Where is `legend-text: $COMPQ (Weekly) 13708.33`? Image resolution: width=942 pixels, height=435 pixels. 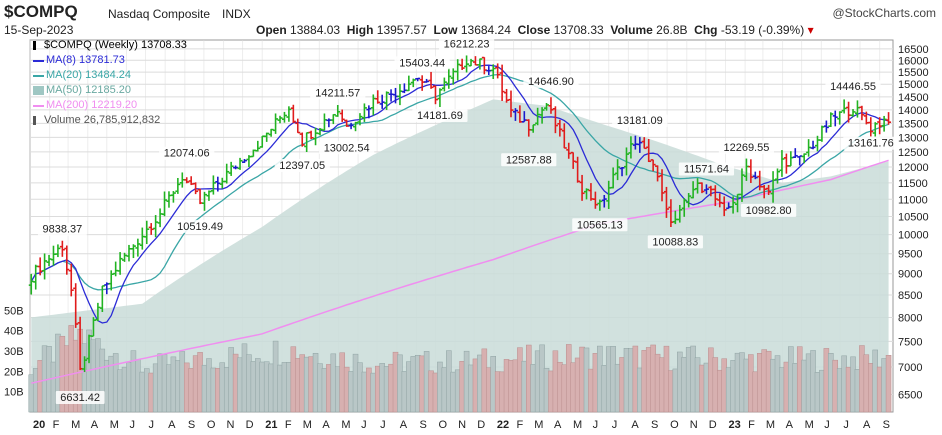
legend-text: $COMPQ (Weekly) 13708.33 is located at coordinates (115, 45).